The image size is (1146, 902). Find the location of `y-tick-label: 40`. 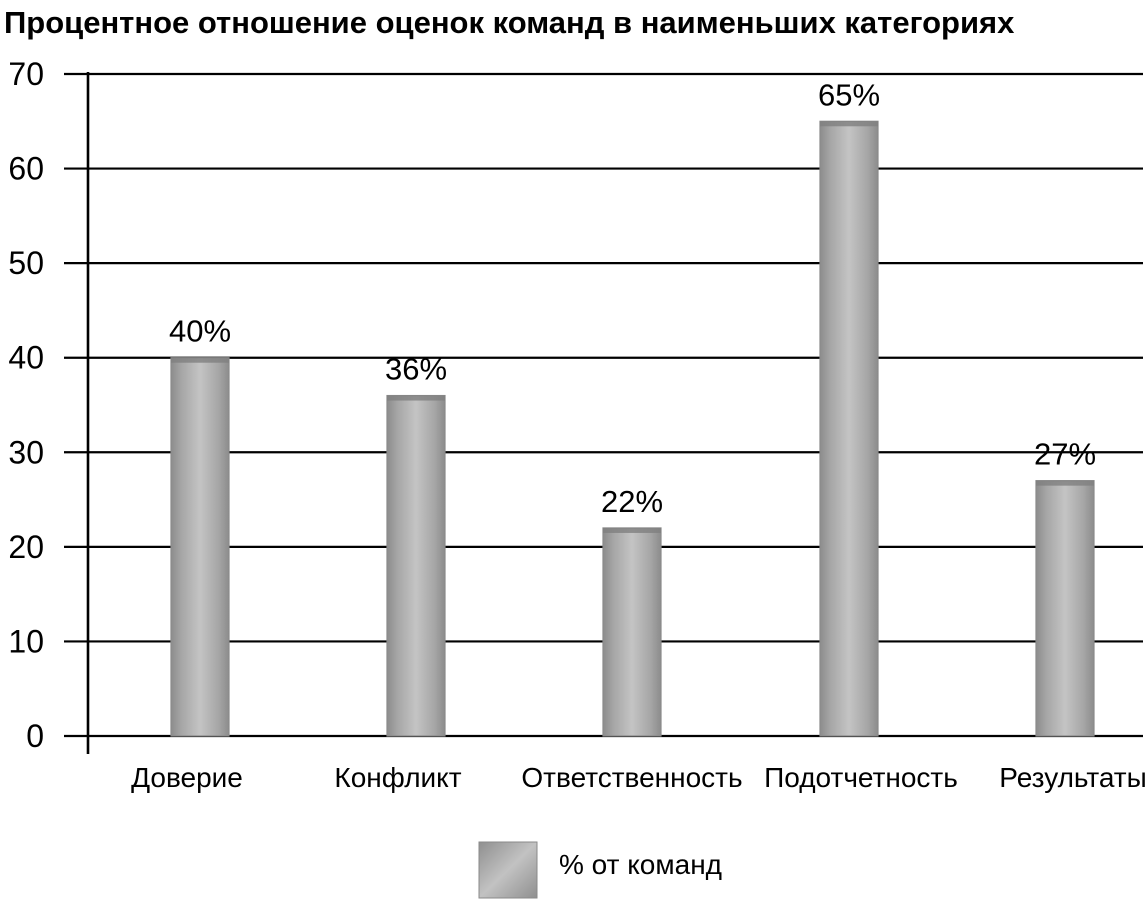

y-tick-label: 40 is located at coordinates (26, 358).